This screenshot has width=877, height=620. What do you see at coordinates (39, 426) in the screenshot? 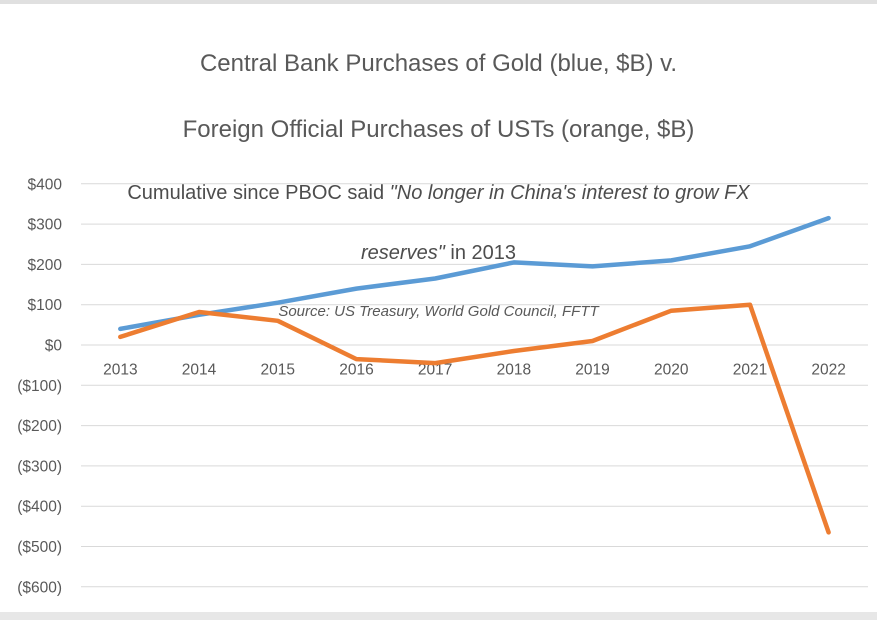
I see `y-axis-tick-label: ($200)` at bounding box center [39, 426].